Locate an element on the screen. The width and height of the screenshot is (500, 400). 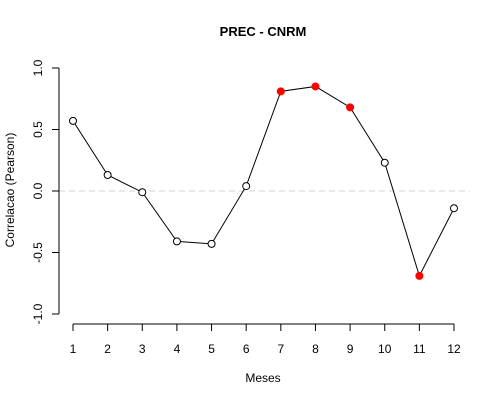
x-tick-label: 9 is located at coordinates (350, 349).